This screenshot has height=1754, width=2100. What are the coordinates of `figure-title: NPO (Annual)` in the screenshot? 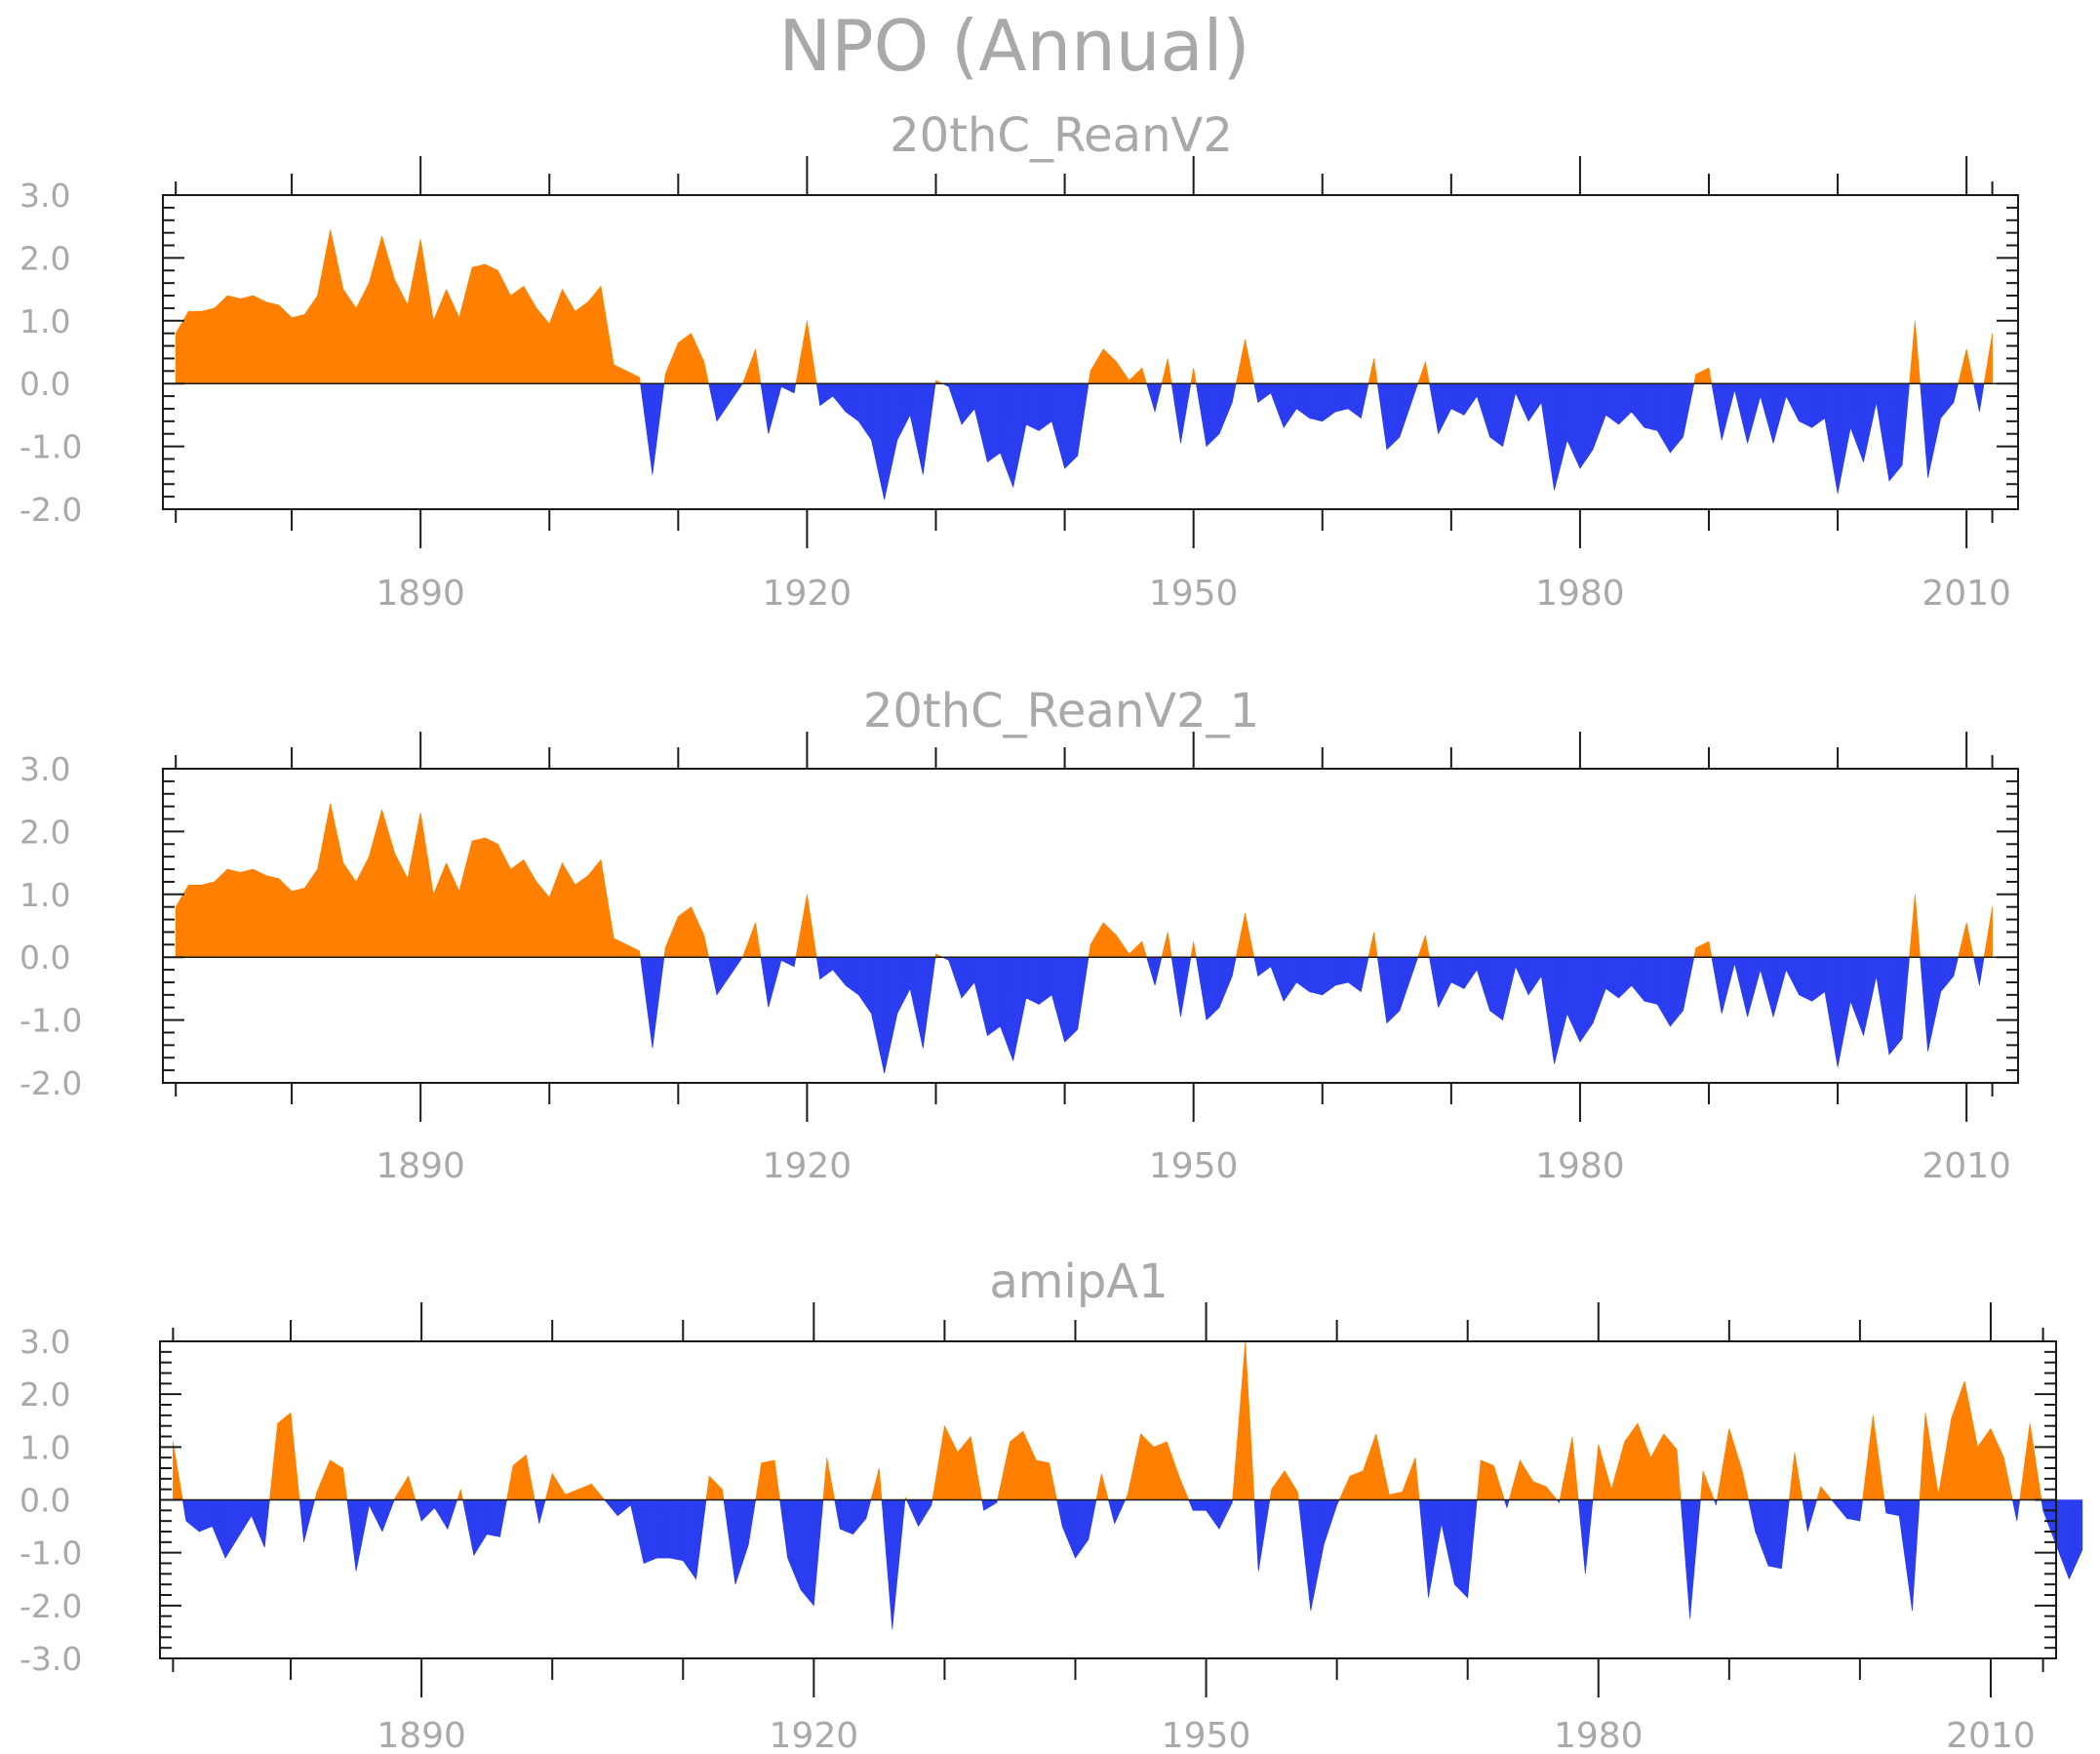 It's located at (1013, 46).